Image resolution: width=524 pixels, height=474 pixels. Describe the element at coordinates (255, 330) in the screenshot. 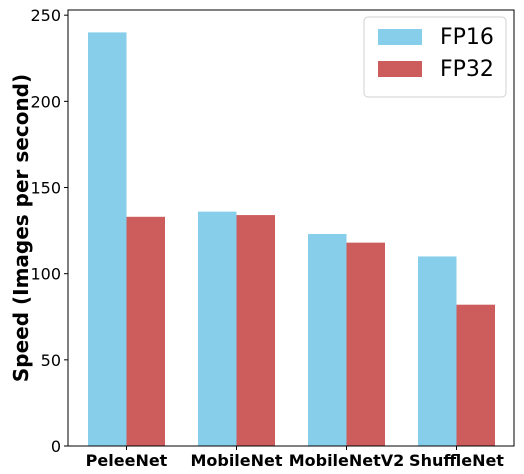

I see `bar-fp32-mobilenet` at that location.